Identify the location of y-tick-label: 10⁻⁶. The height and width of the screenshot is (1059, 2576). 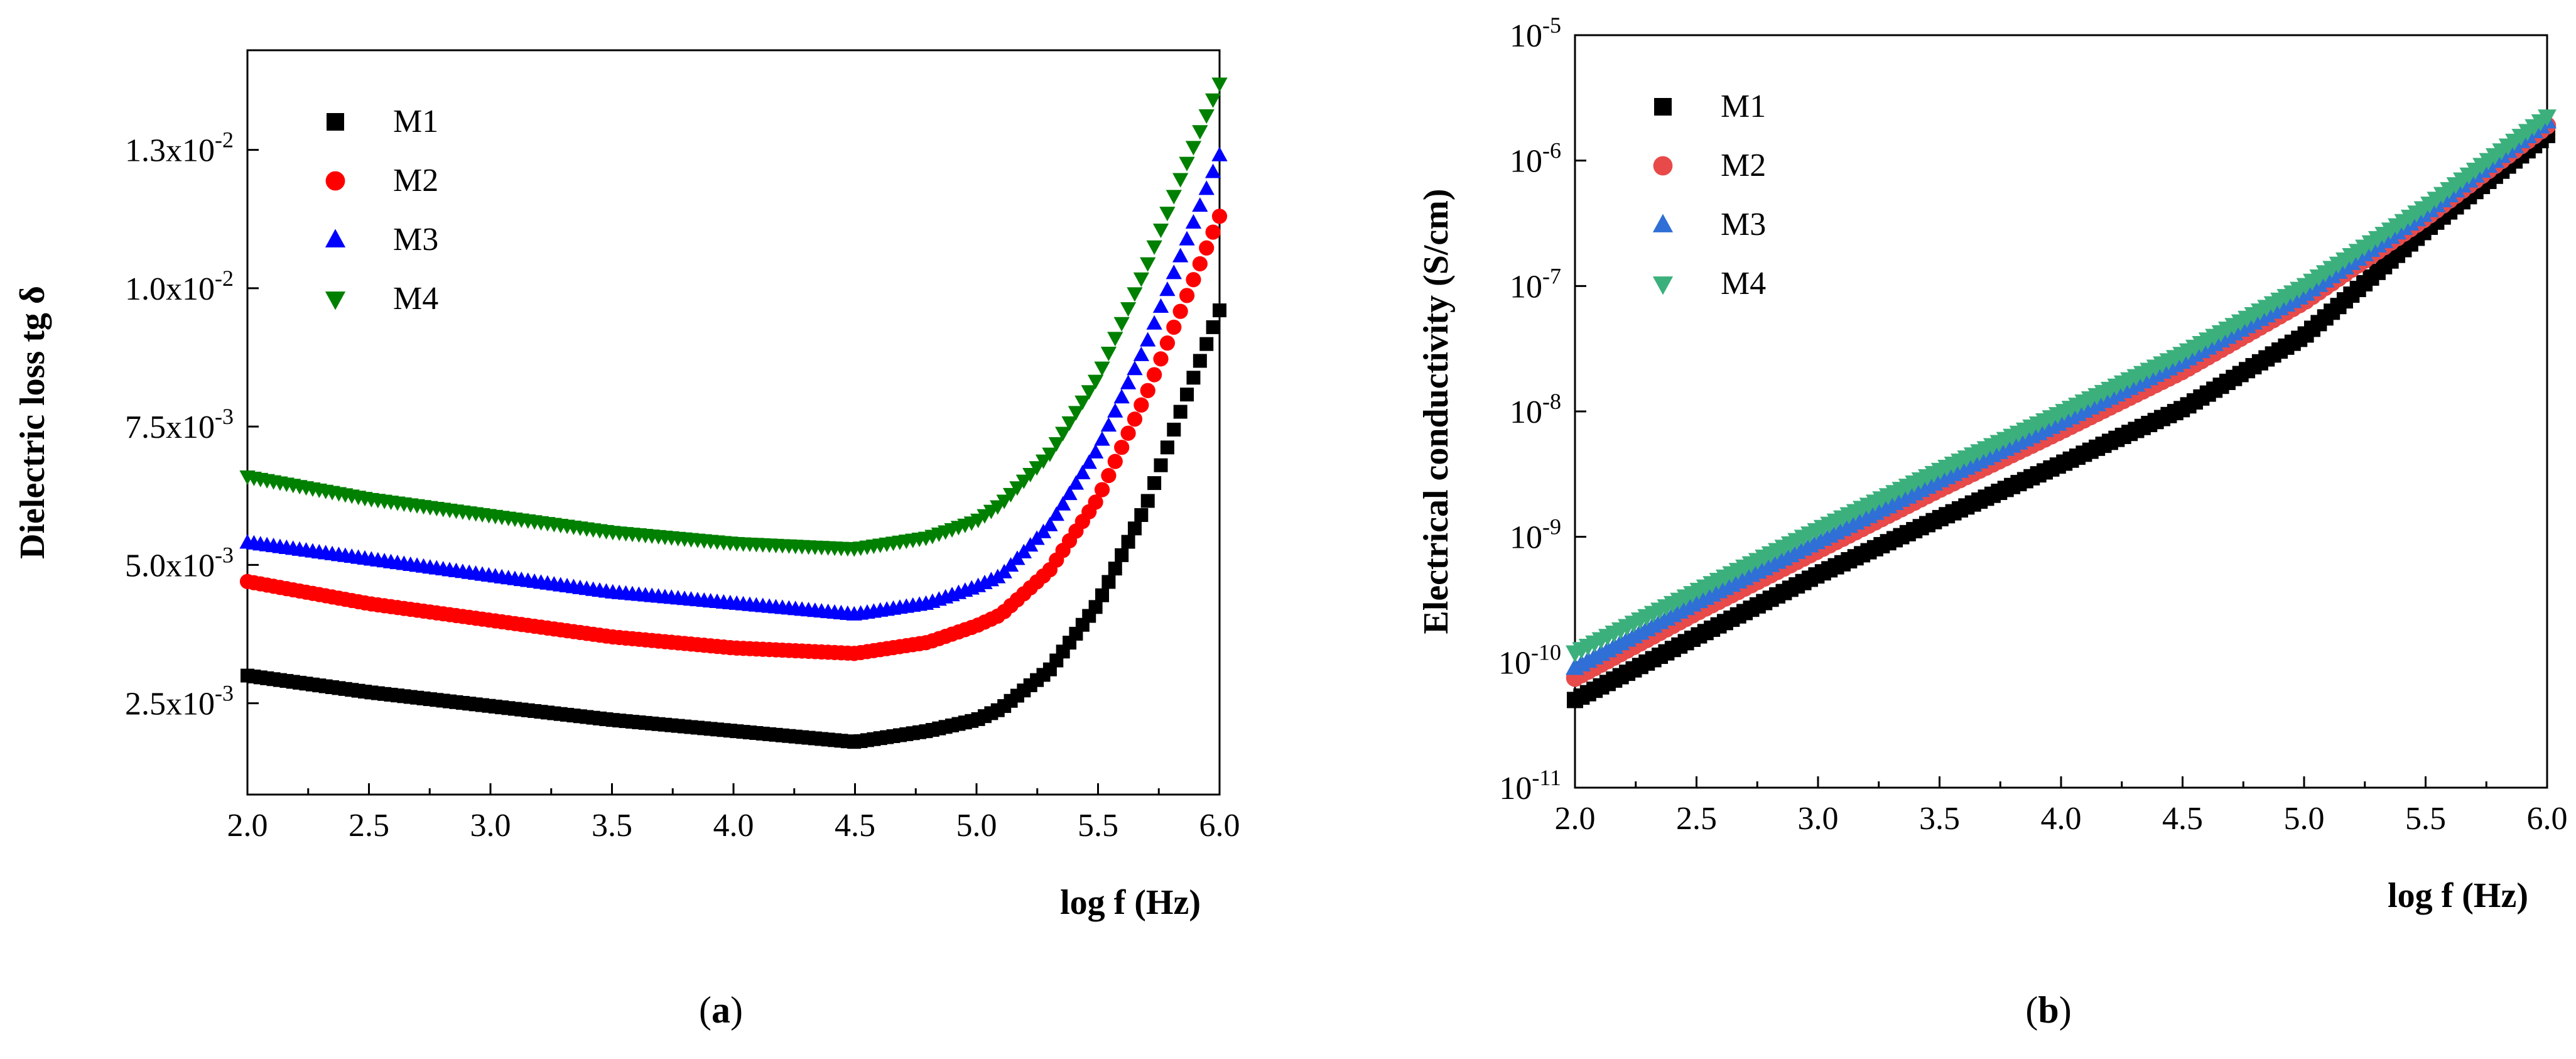
(1535, 159).